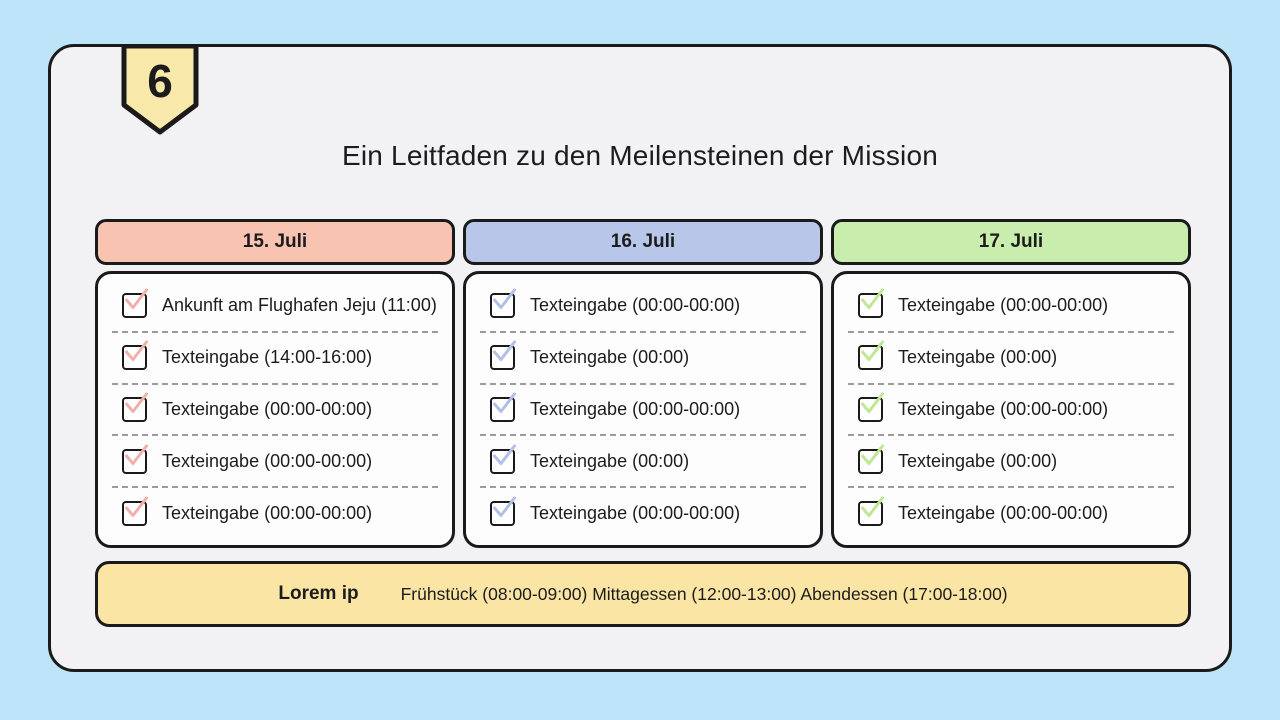 The width and height of the screenshot is (1280, 720). I want to click on date-header-label: 17. Juli, so click(1011, 241).